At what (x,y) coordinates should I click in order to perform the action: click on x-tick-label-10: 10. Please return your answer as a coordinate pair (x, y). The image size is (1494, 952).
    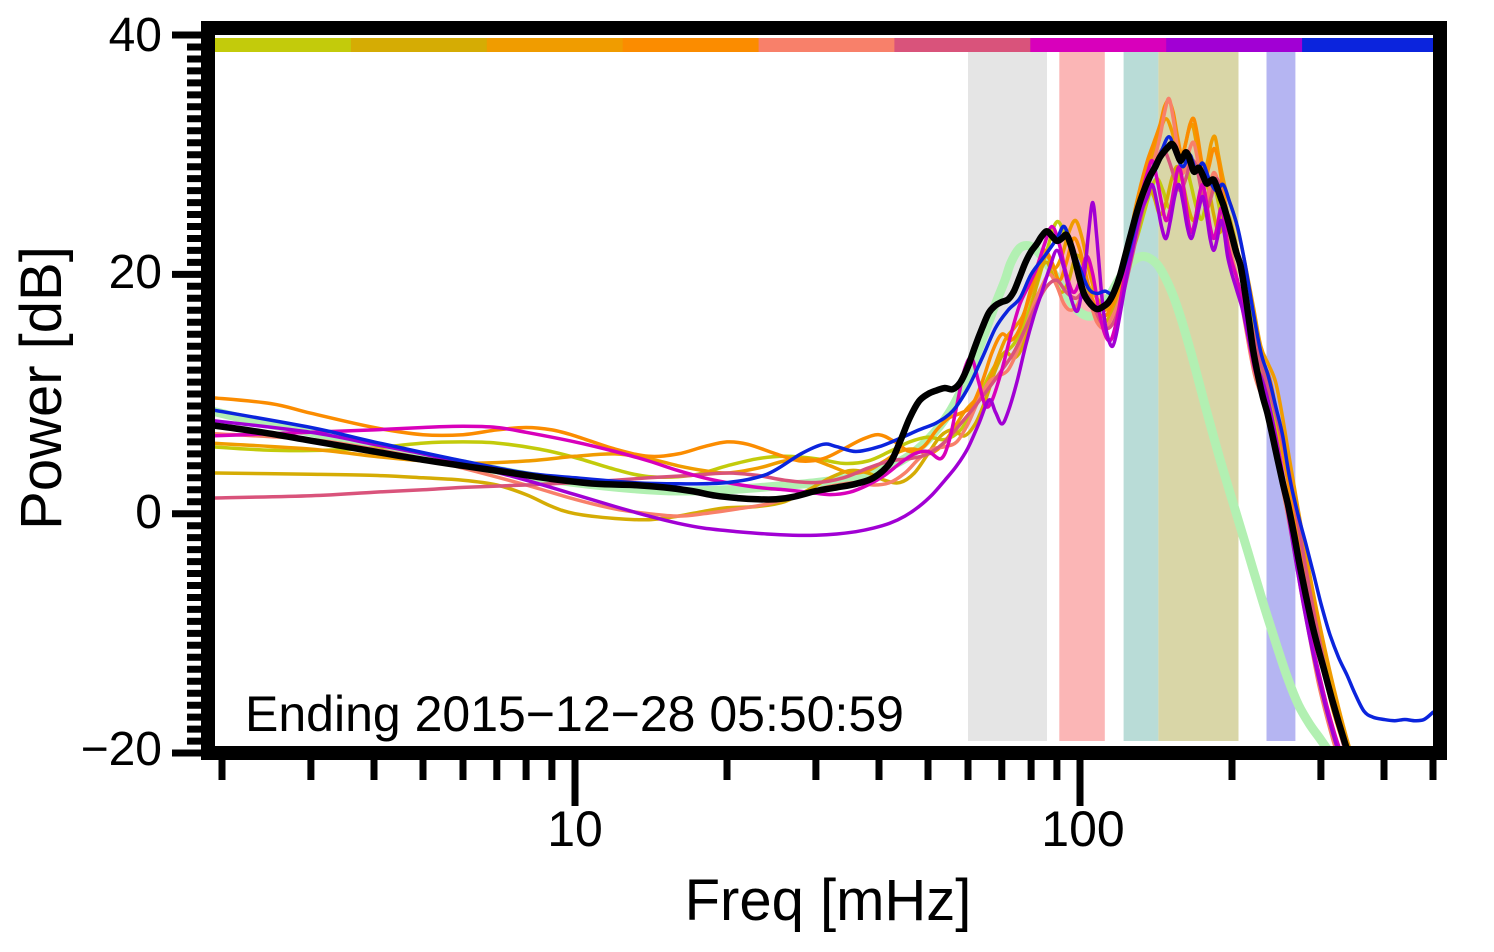
    Looking at the image, I should click on (575, 829).